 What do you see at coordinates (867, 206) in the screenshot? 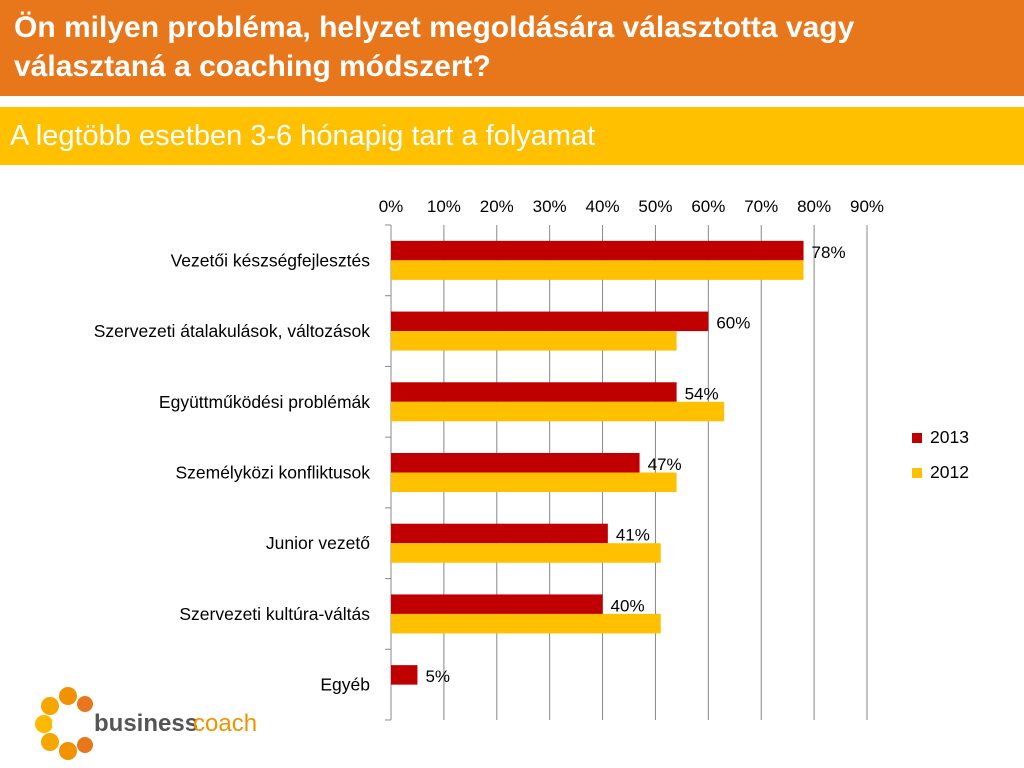
I see `x-tick-label: 90%` at bounding box center [867, 206].